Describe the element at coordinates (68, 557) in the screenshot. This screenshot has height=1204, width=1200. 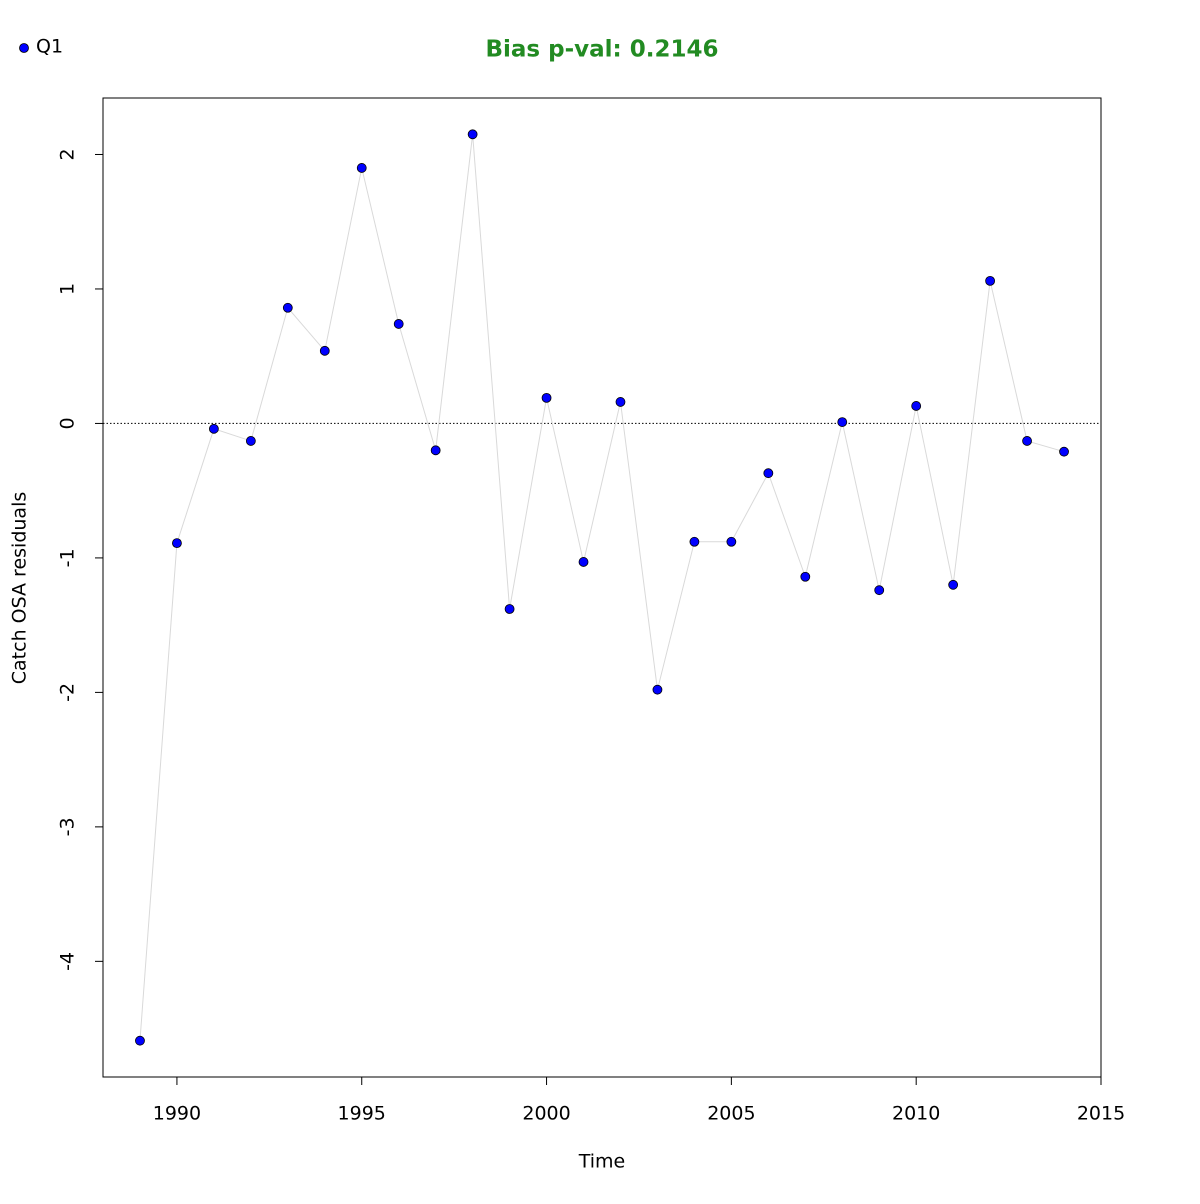
I see `y-tick-label: -1` at that location.